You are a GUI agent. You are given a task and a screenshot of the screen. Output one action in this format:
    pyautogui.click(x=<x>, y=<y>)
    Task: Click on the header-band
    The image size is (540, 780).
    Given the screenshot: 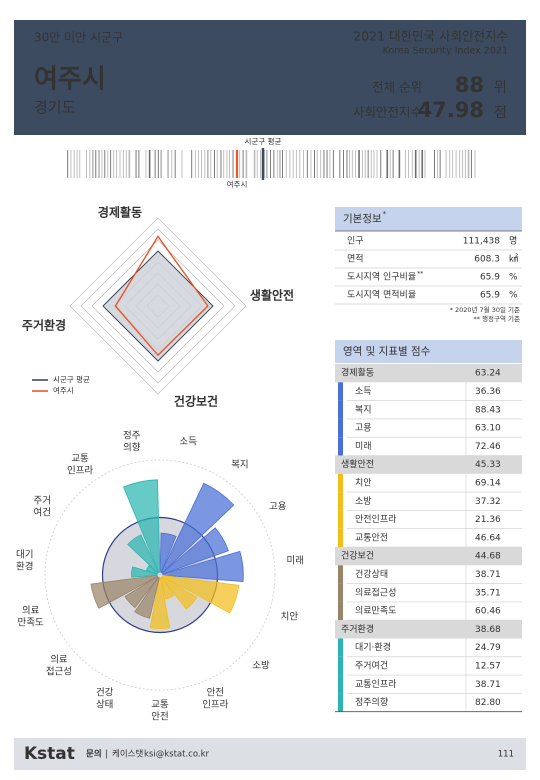 What is the action you would take?
    pyautogui.click(x=270, y=77)
    